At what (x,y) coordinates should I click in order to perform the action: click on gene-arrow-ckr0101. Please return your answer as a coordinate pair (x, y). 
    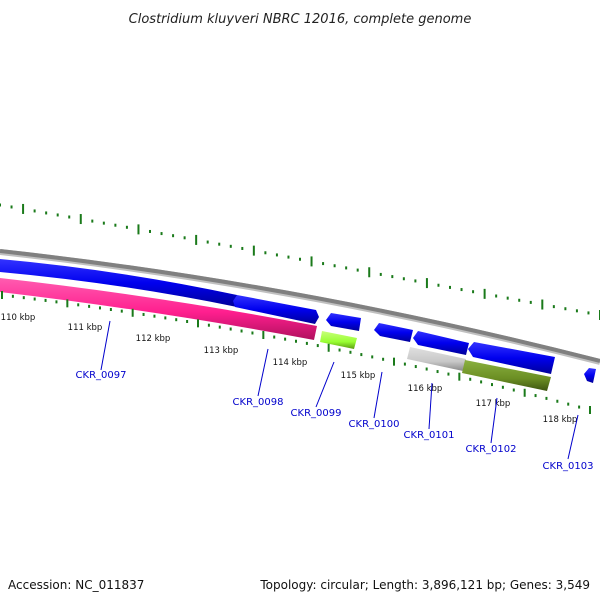
    Looking at the image, I should click on (441, 343).